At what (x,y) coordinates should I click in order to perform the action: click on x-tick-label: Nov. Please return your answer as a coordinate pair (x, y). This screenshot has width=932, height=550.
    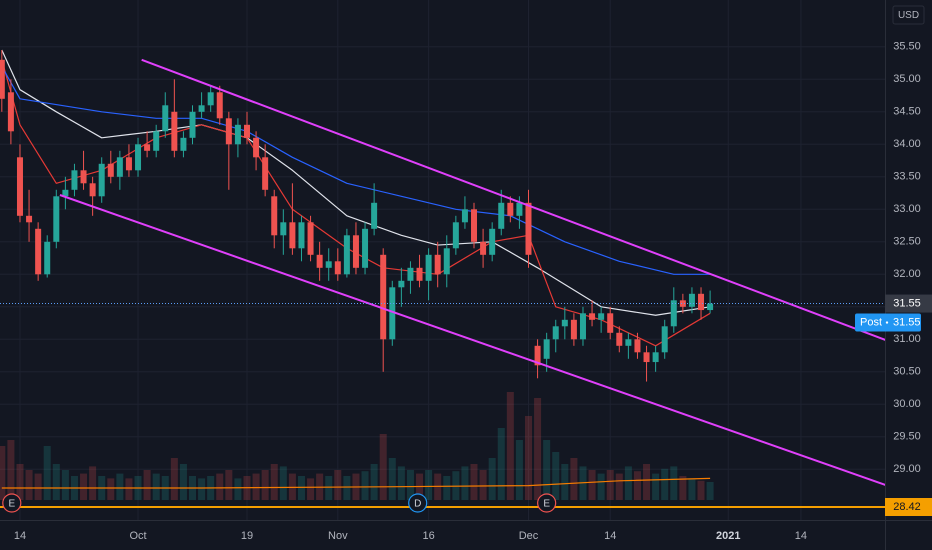
    Looking at the image, I should click on (338, 536).